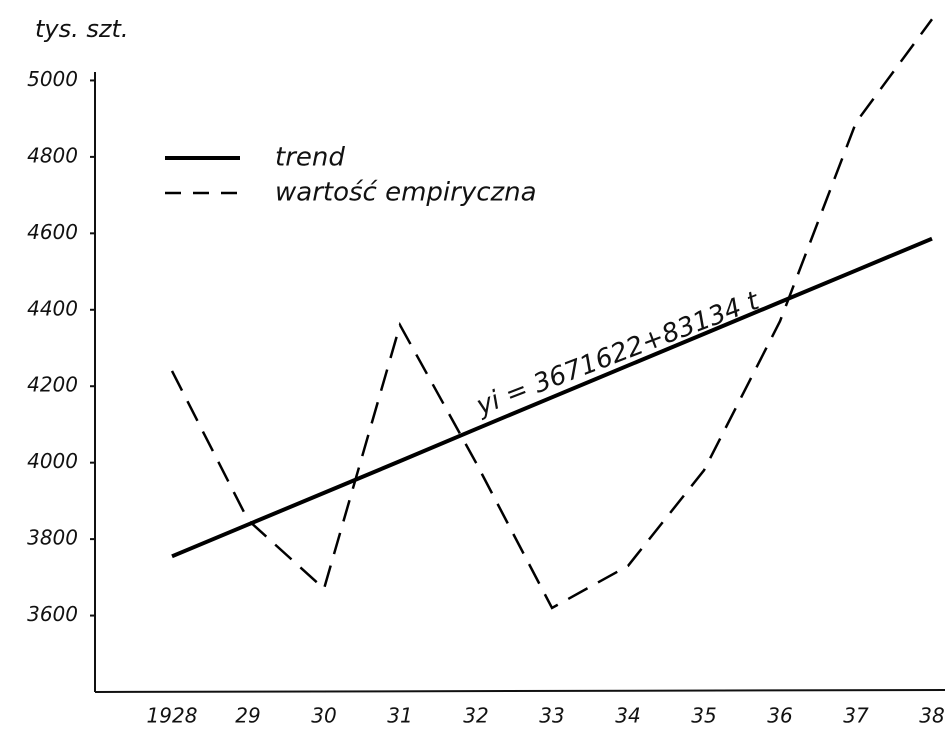 The image size is (952, 731). What do you see at coordinates (52, 79) in the screenshot?
I see `y-tick-label: 5000` at bounding box center [52, 79].